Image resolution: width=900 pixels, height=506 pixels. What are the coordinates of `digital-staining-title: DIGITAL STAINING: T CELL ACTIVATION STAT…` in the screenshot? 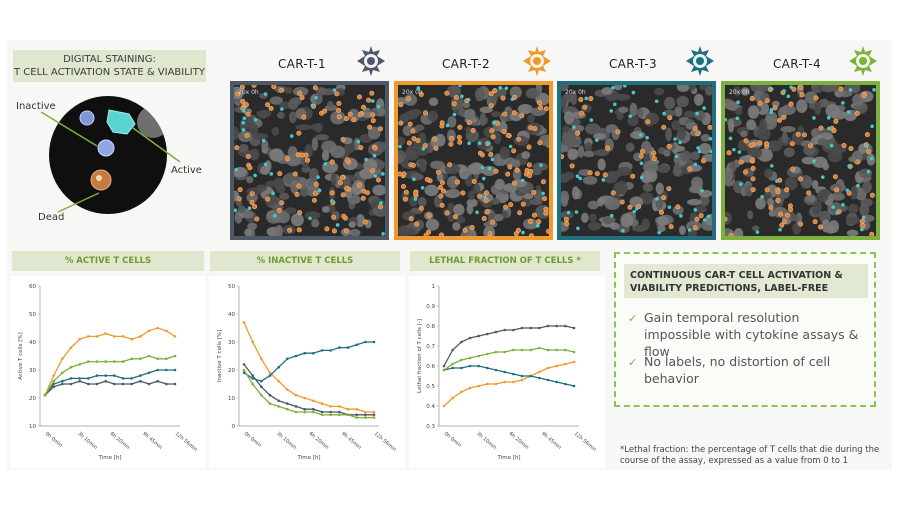 It's located at (109, 66).